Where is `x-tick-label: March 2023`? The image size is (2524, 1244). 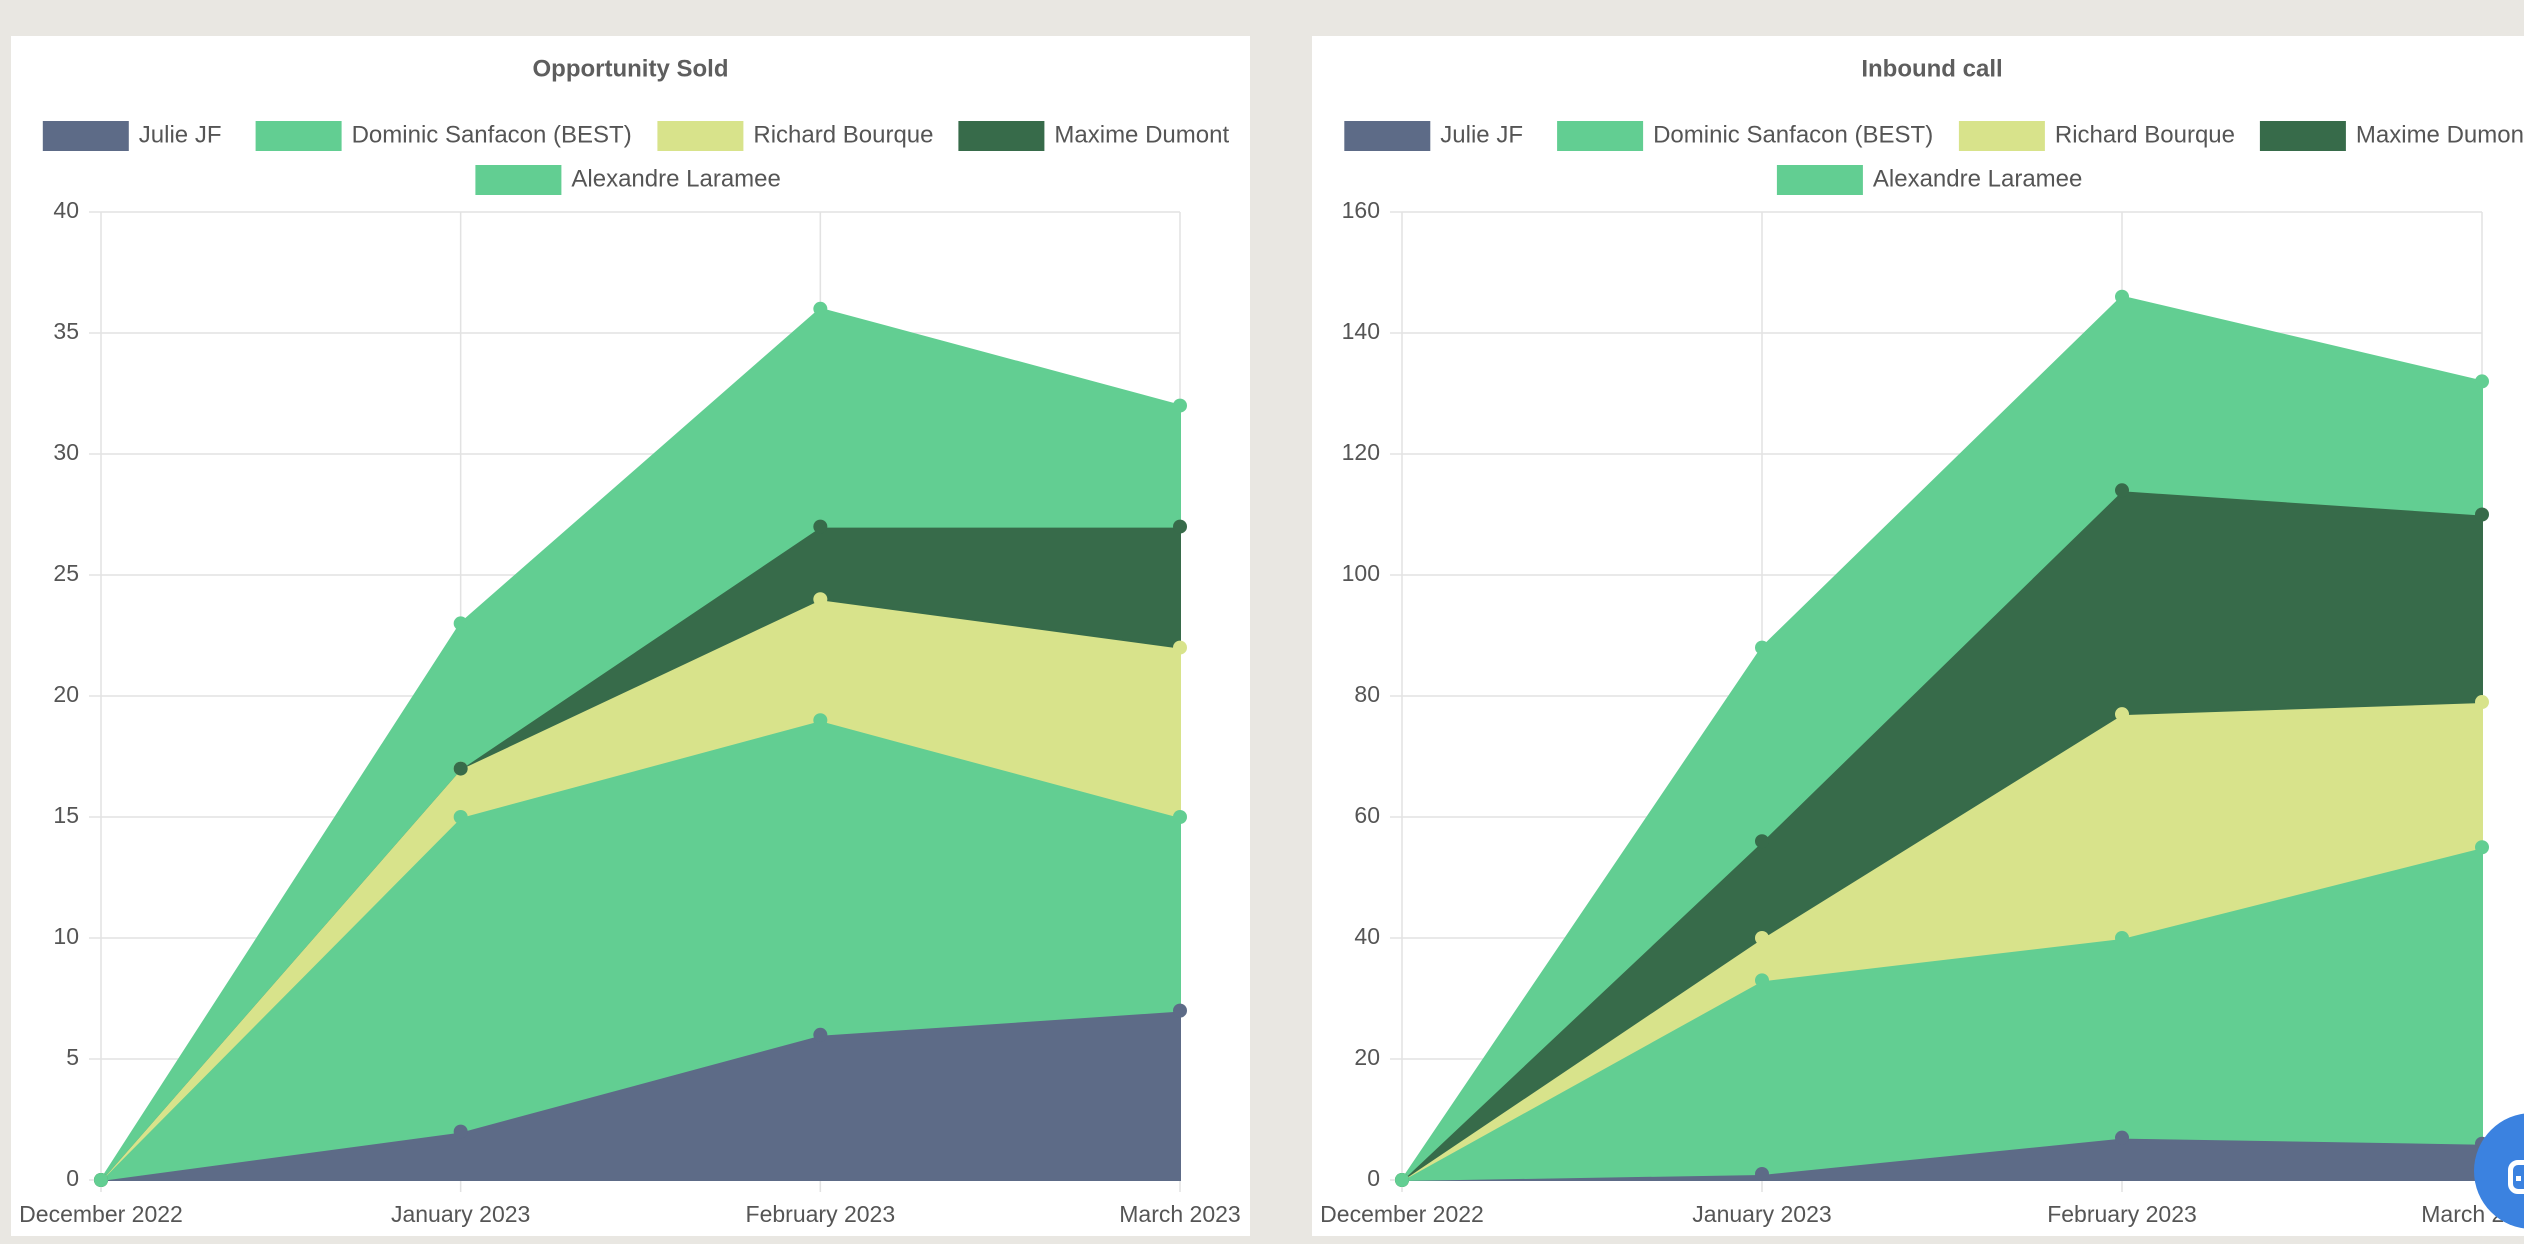 x-tick-label: March 2023 is located at coordinates (1179, 1214).